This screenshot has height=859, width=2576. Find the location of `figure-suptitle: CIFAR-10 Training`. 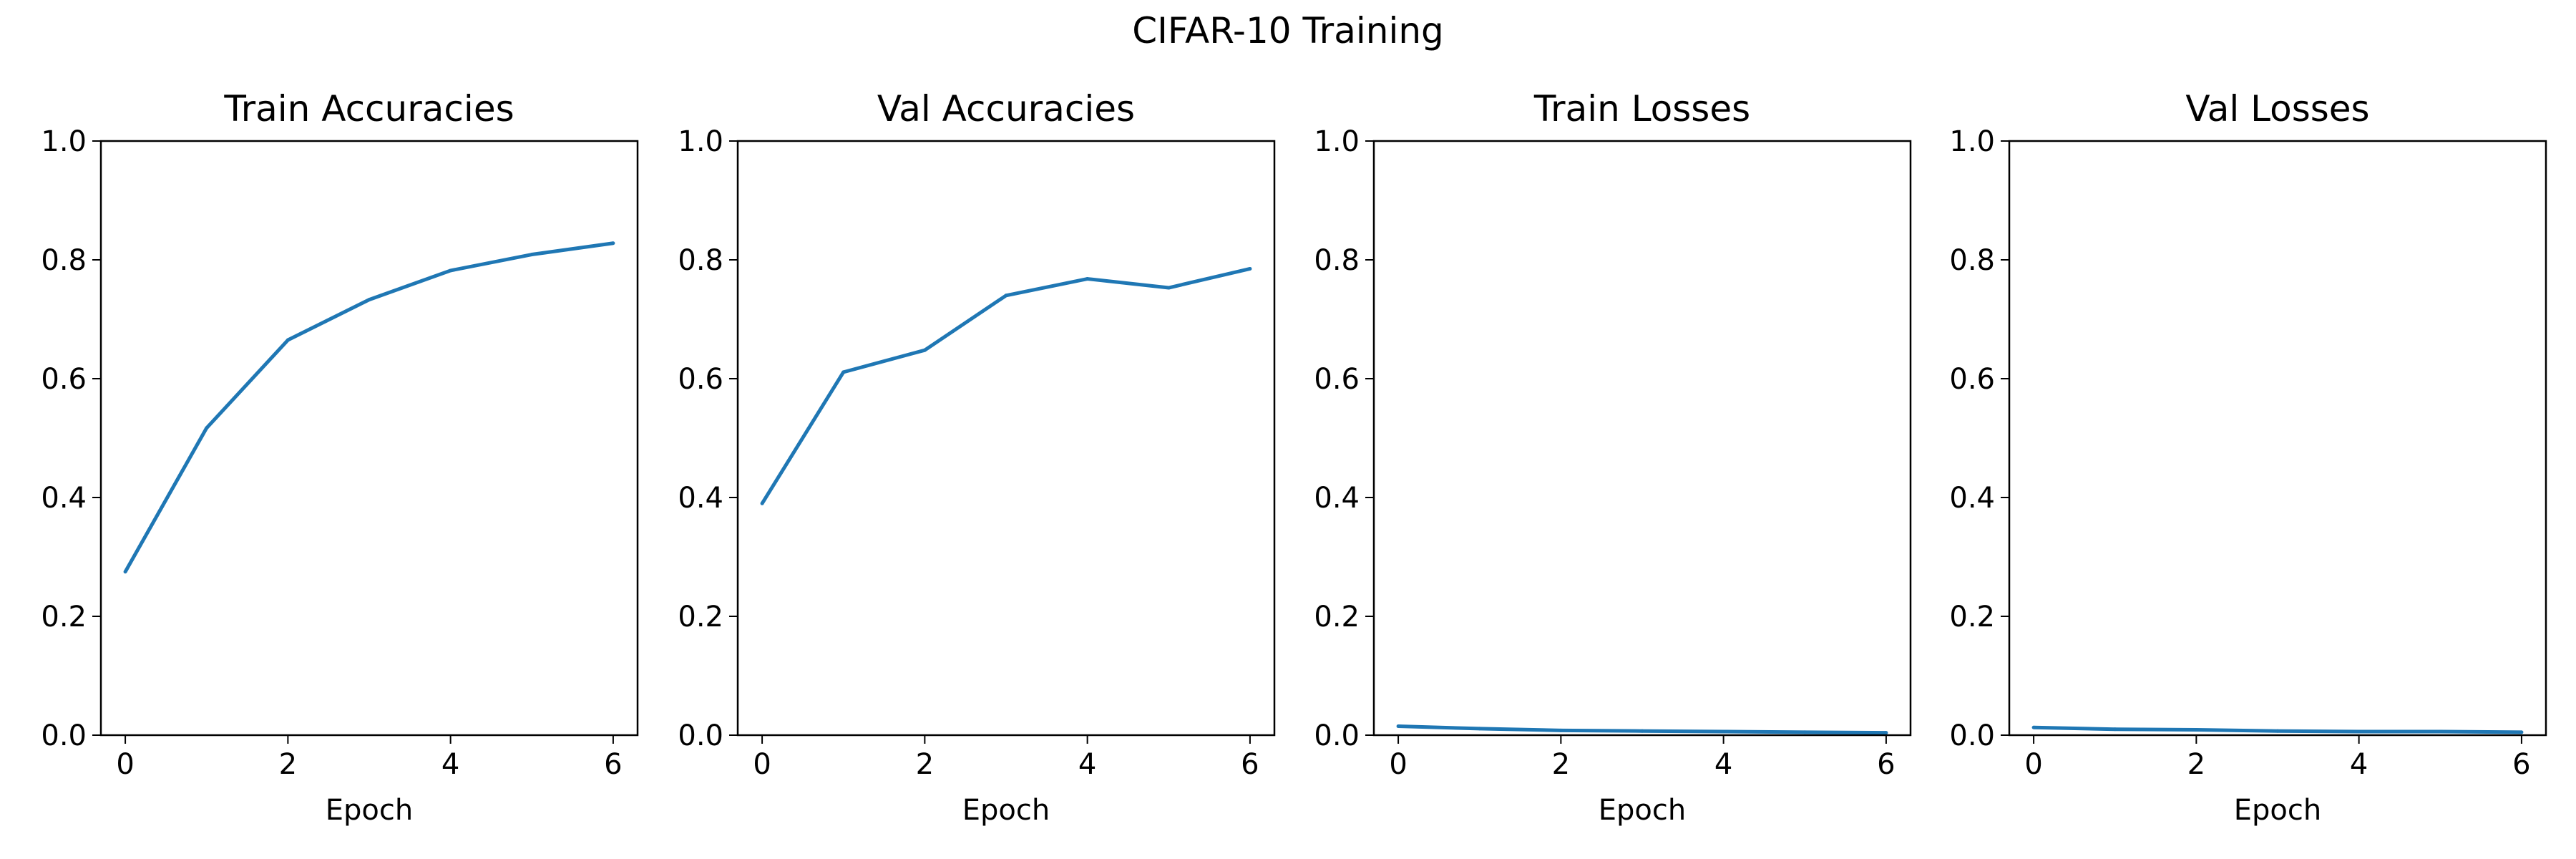

figure-suptitle: CIFAR-10 Training is located at coordinates (1288, 31).